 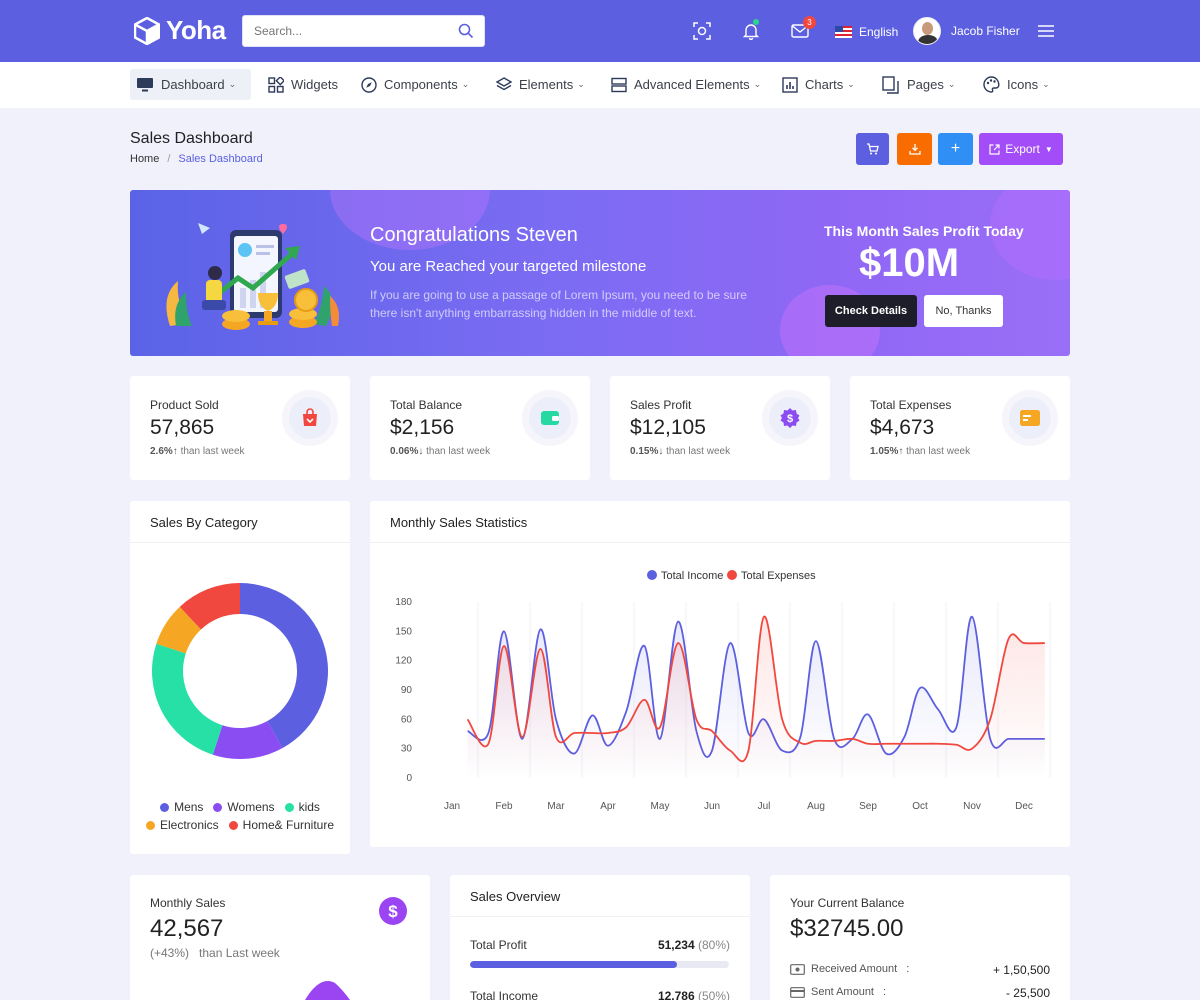 I want to click on cart-icon, so click(x=873, y=149).